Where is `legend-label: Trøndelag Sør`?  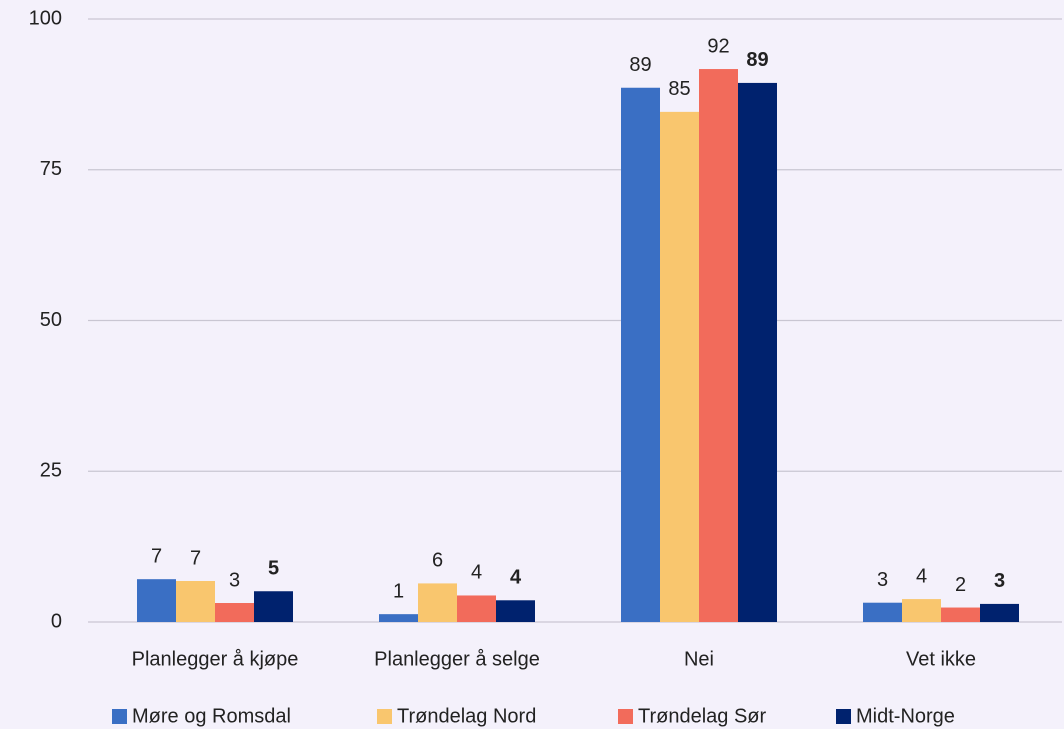 legend-label: Trøndelag Sør is located at coordinates (702, 716).